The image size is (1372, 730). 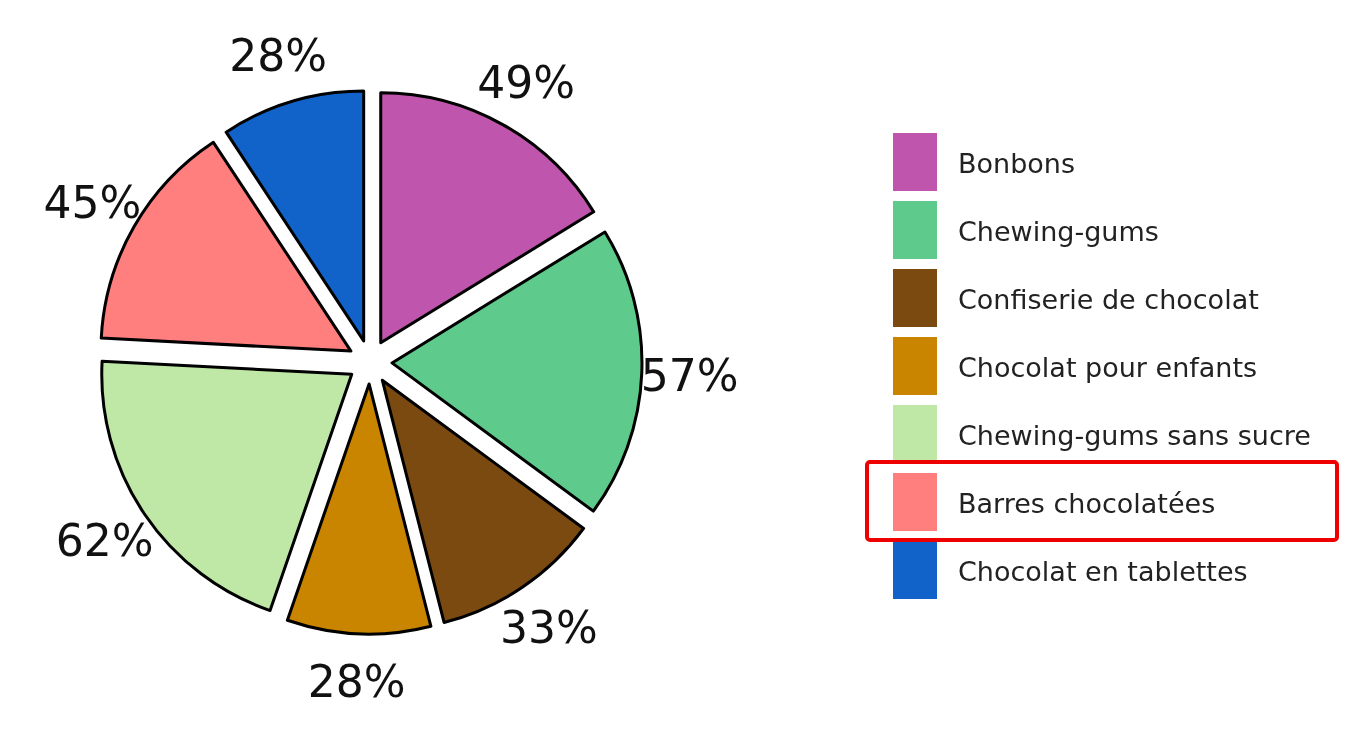 I want to click on legend-label: Confiserie de chocolat, so click(x=1108, y=299).